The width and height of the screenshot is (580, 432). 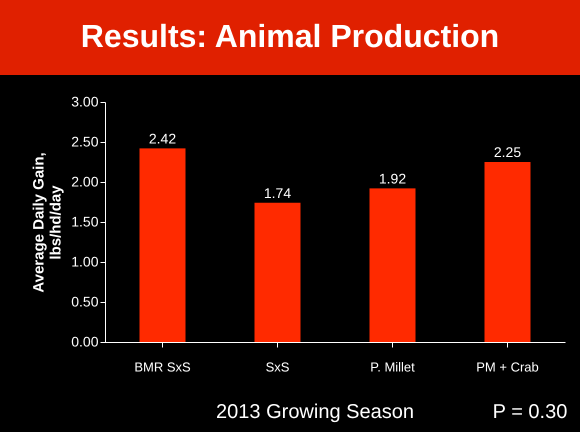 What do you see at coordinates (278, 367) in the screenshot?
I see `x-tick-label: SxS` at bounding box center [278, 367].